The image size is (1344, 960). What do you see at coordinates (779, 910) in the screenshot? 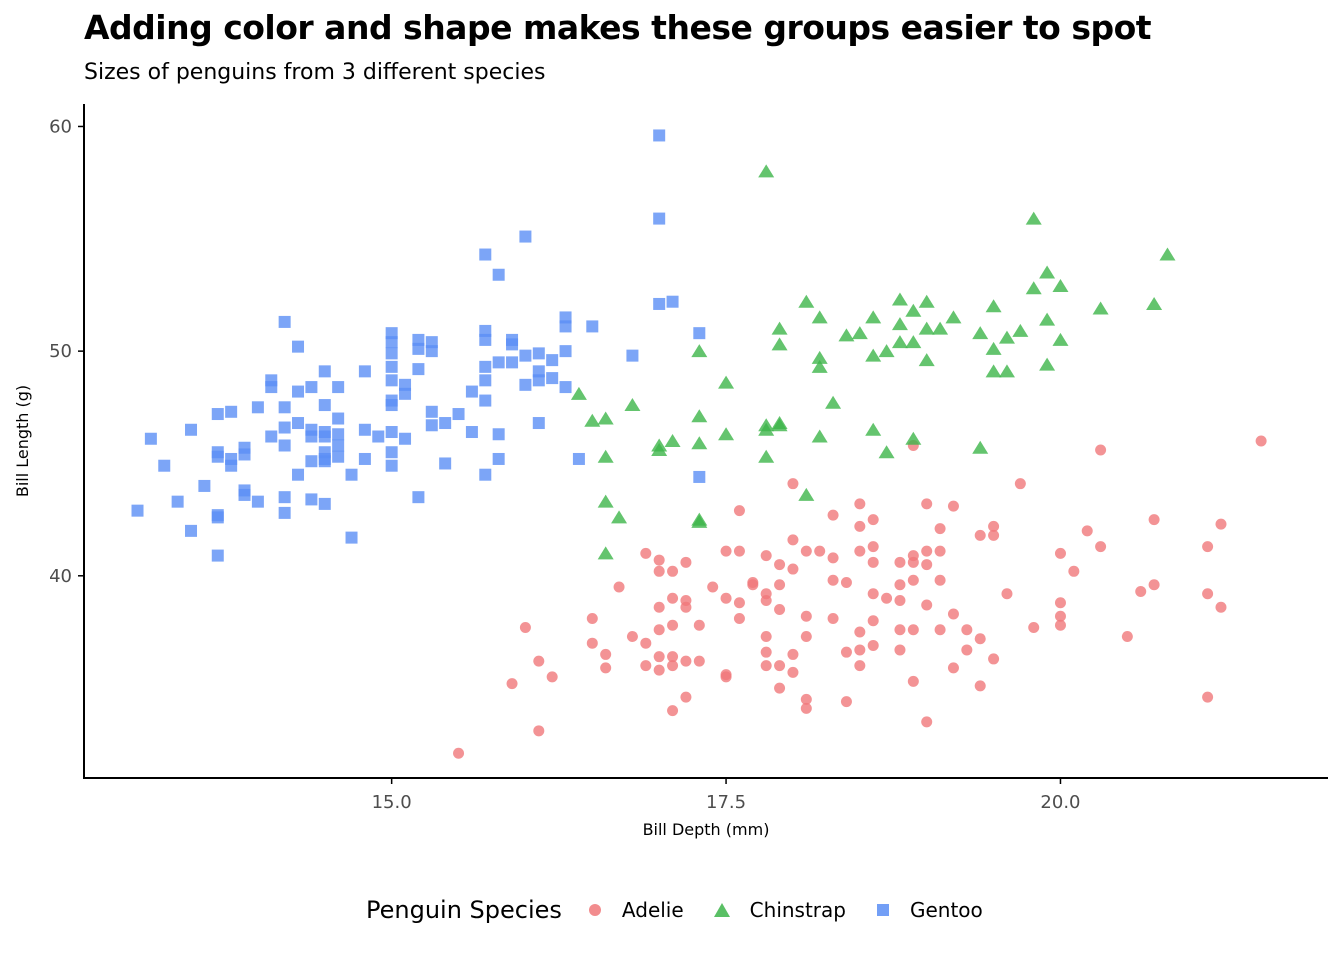
I see `legend-item-chinstrap: Chinstrap` at bounding box center [779, 910].